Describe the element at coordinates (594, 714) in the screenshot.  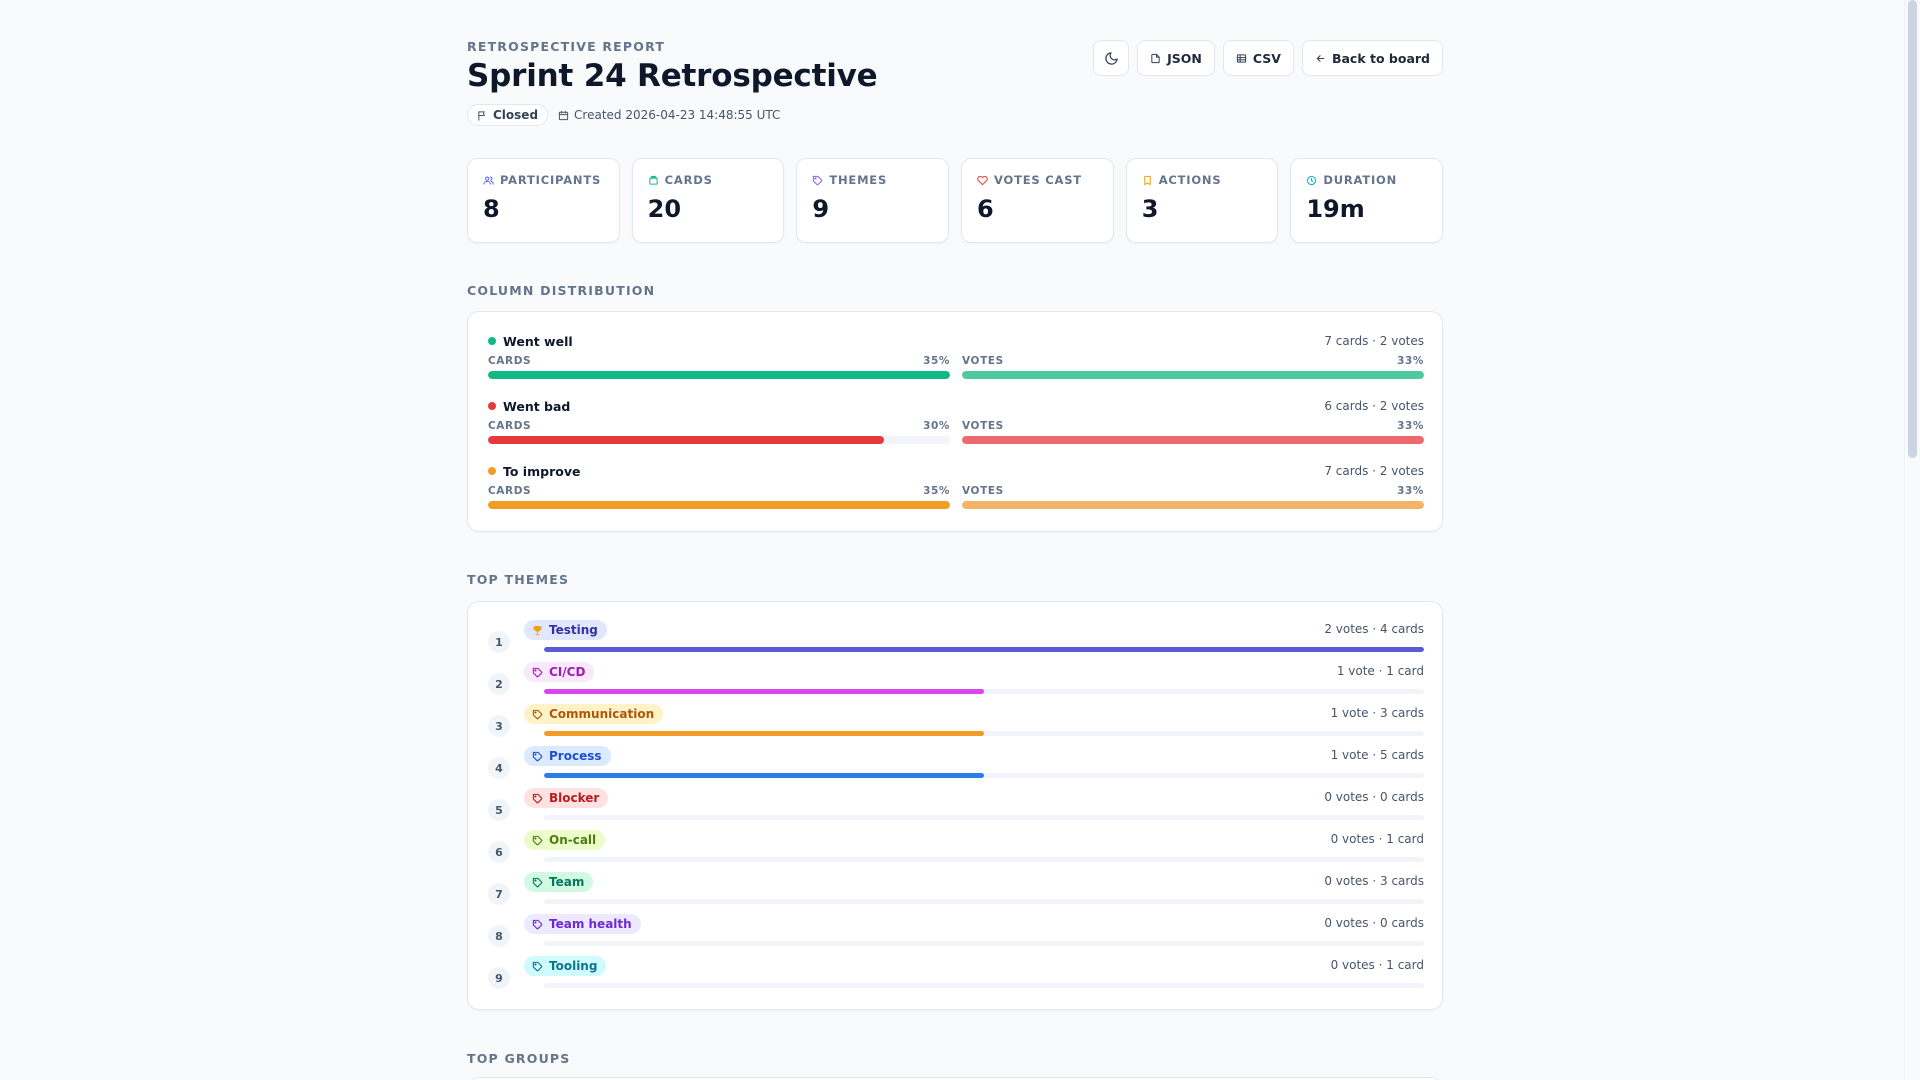
I see `theme-tag: Communication` at that location.